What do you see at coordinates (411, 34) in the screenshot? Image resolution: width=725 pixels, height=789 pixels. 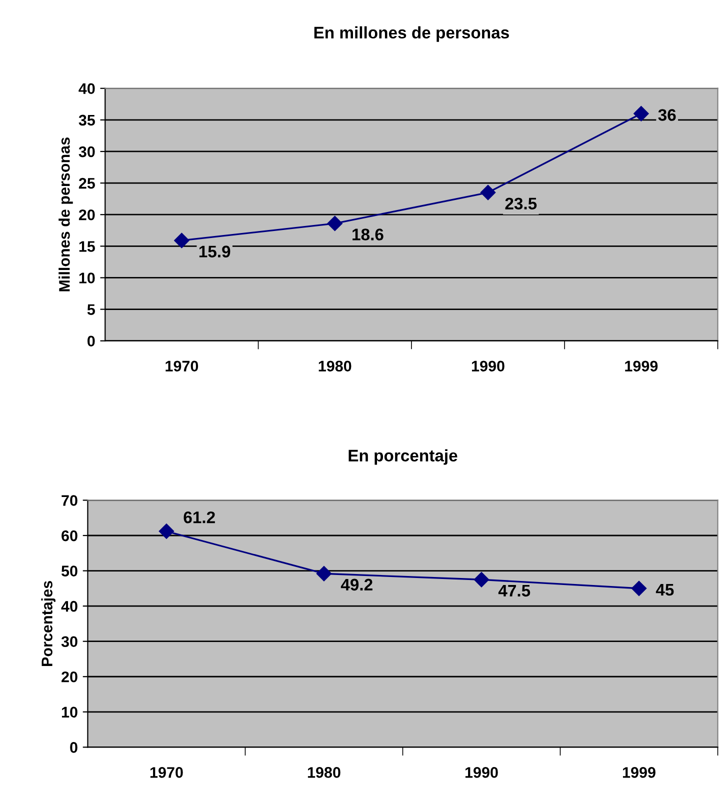 I see `chart-title: En millones de personas` at bounding box center [411, 34].